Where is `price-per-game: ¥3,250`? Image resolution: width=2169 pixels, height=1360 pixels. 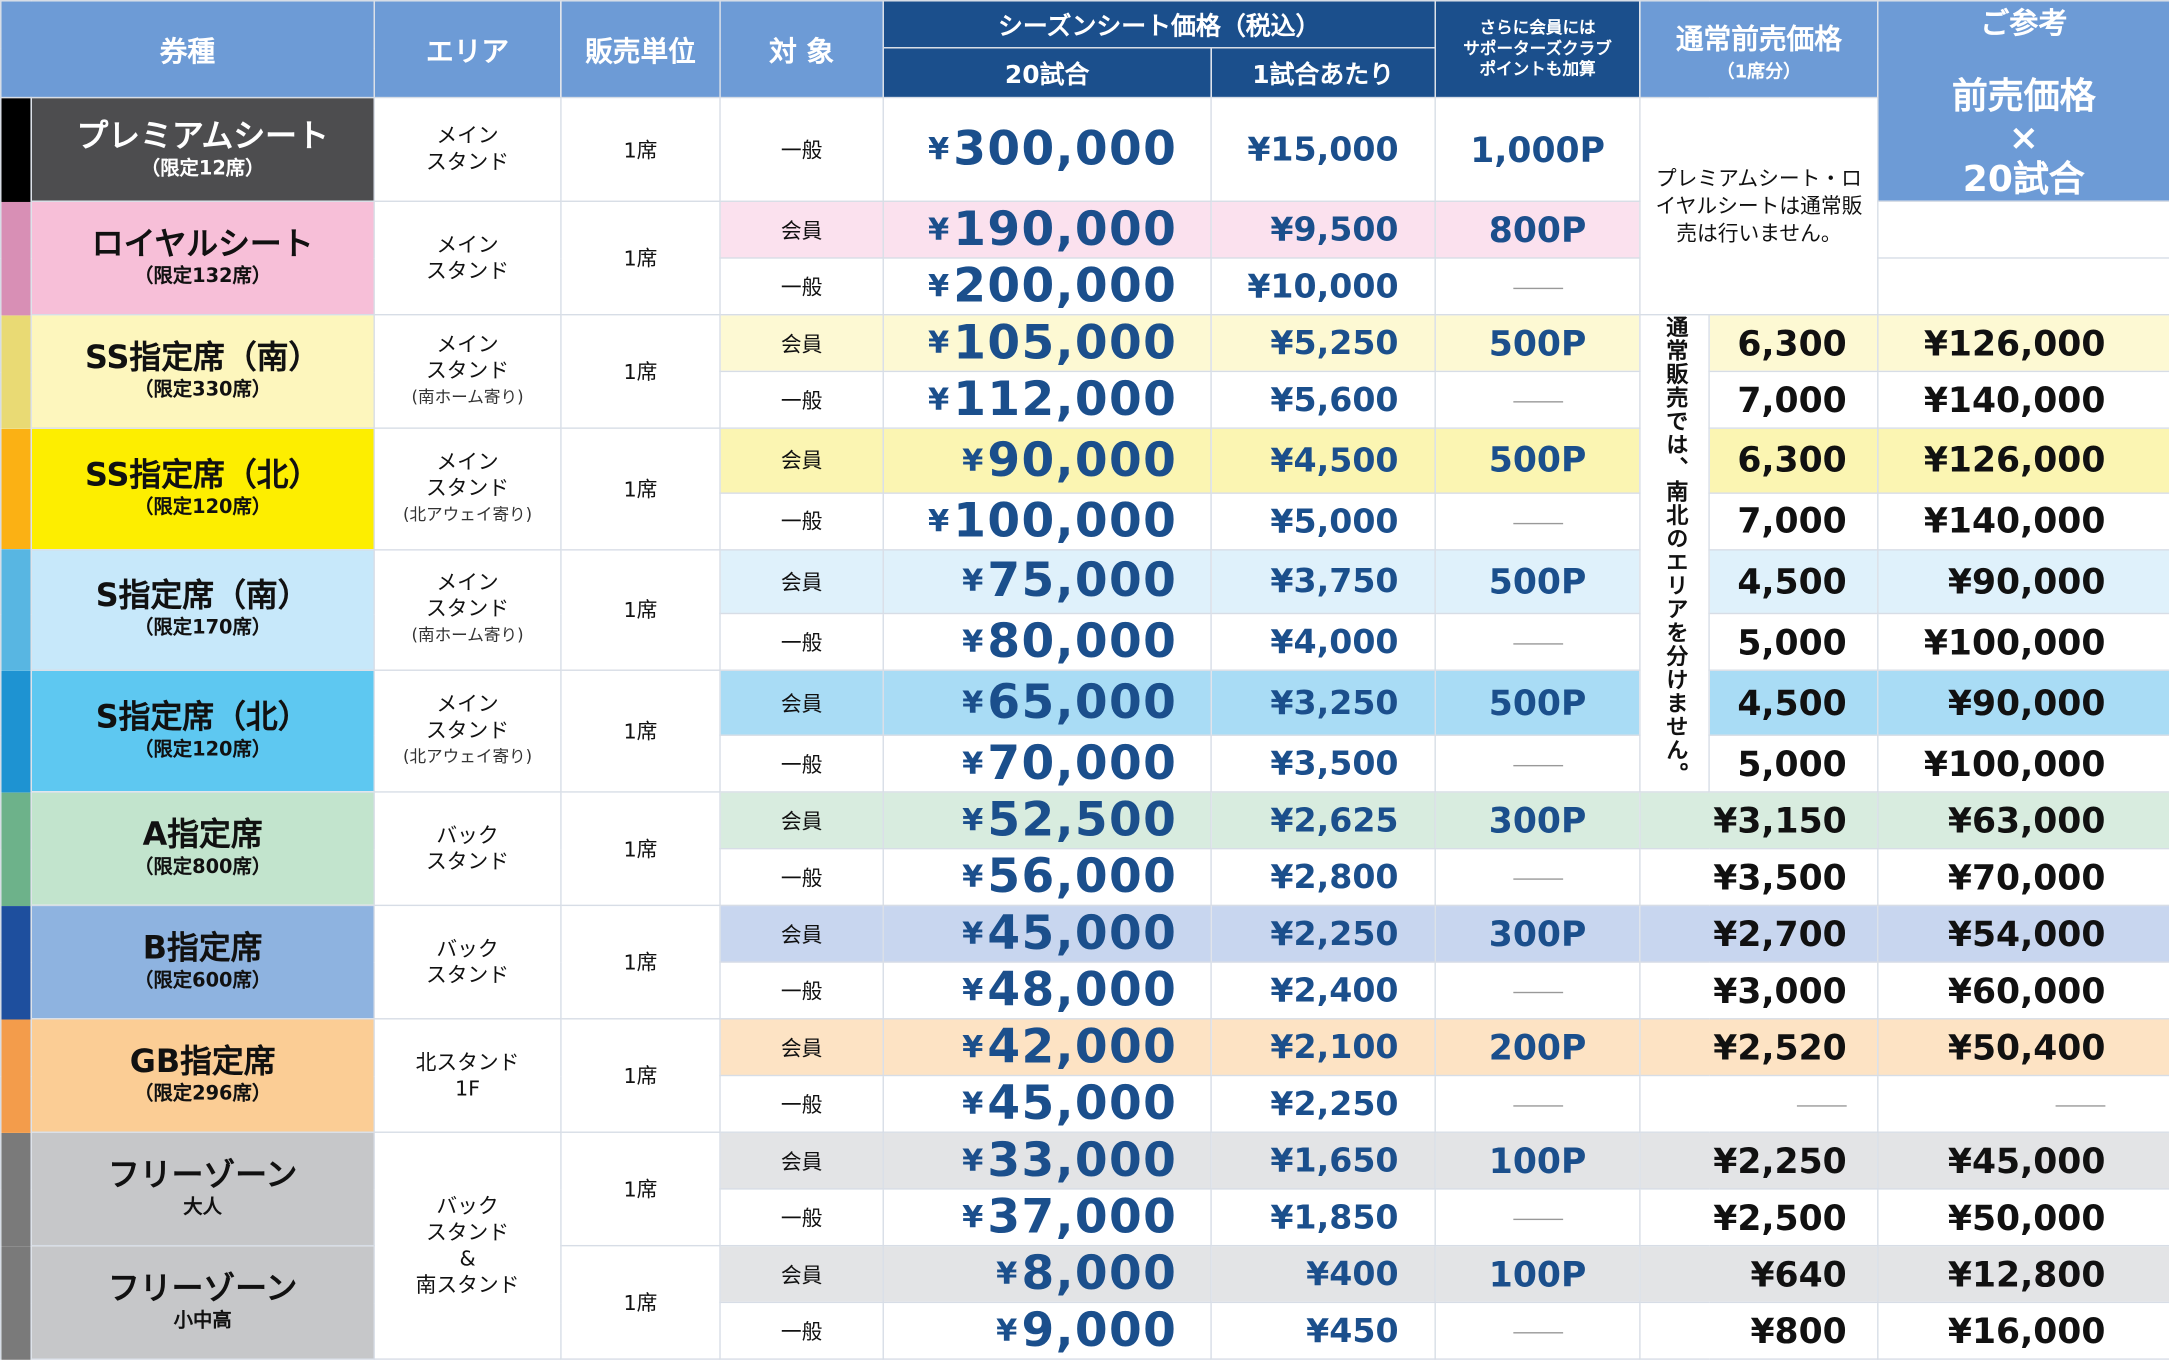
price-per-game: ¥3,250 is located at coordinates (1323, 702).